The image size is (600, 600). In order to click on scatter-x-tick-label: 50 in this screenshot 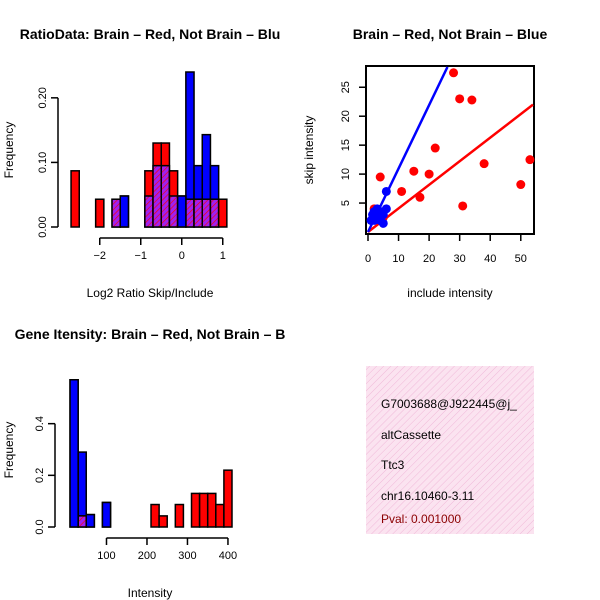, I will do `click(521, 259)`.